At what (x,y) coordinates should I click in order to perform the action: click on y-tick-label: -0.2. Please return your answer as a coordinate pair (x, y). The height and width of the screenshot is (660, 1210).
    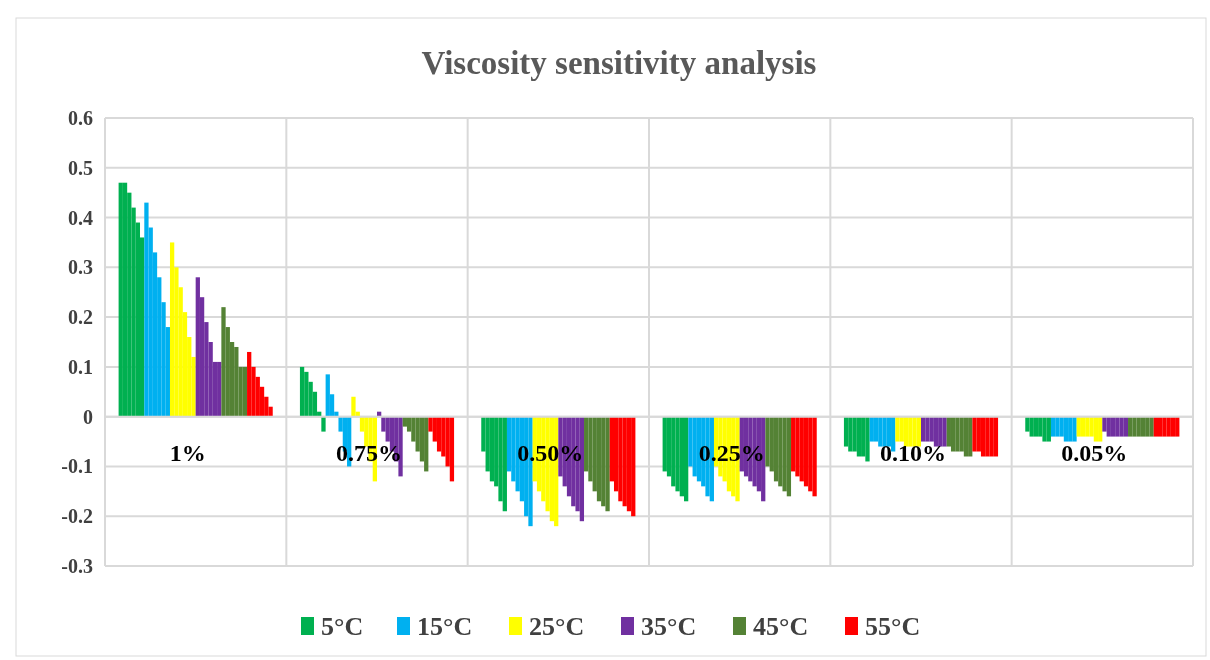
    Looking at the image, I should click on (77, 516).